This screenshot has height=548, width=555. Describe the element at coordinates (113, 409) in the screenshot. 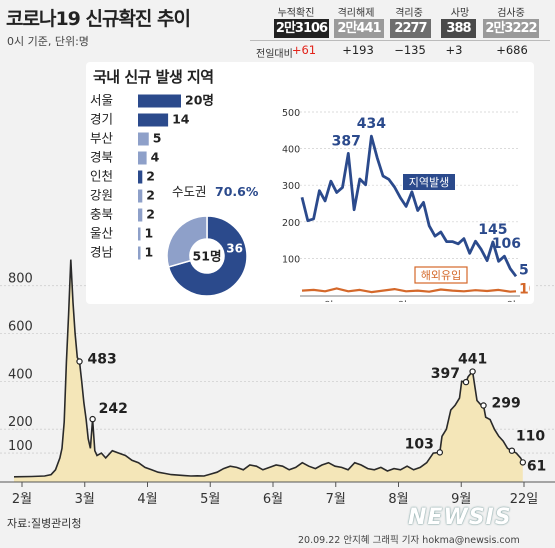

I see `main-peak-label: 242` at that location.